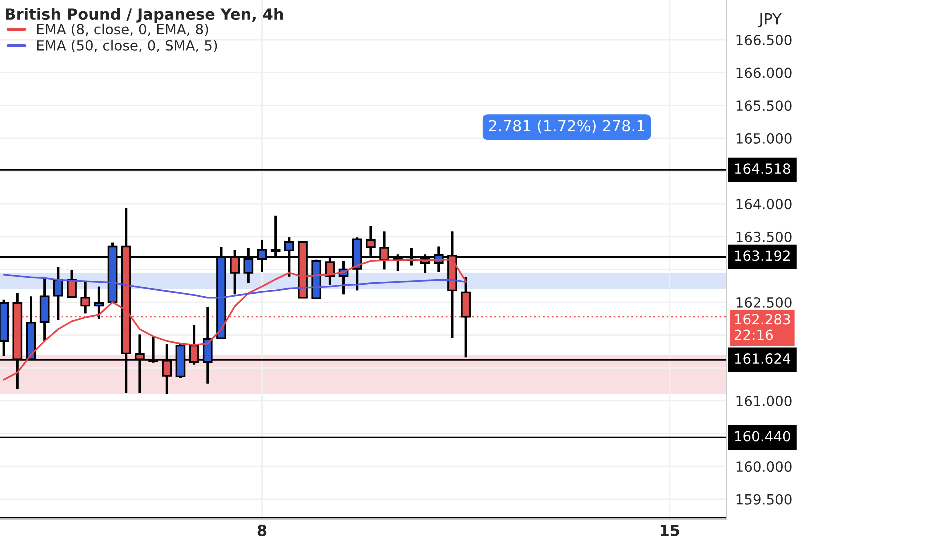 This screenshot has width=932, height=550. I want to click on ref-line-label: 163.192, so click(762, 256).